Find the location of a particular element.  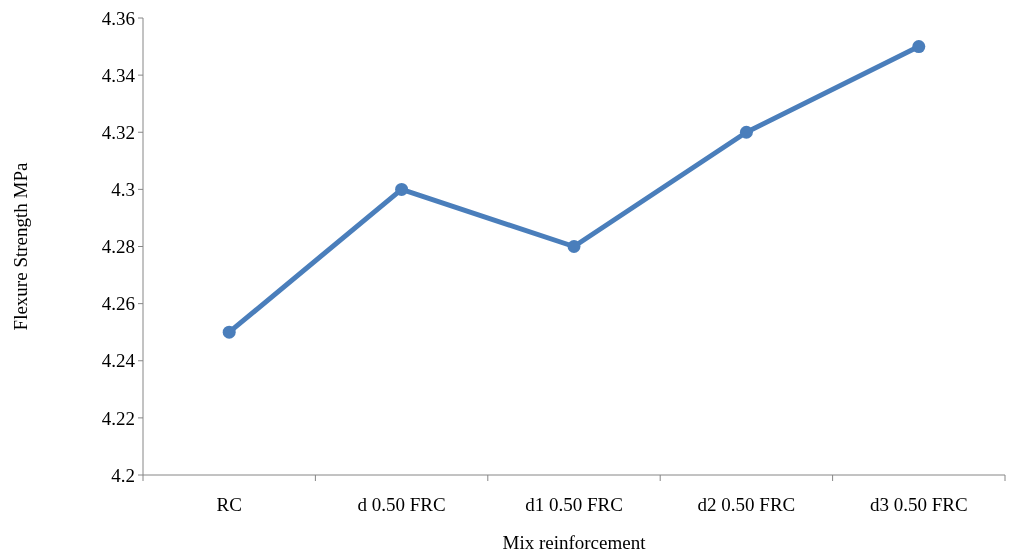

y-tick-label: 4.3 is located at coordinates (123, 190).